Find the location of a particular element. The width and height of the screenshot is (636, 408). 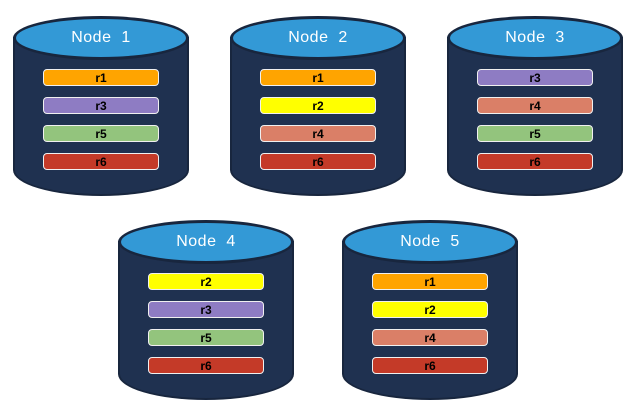

replica-bars: r2 r3 r5 r6 is located at coordinates (206, 323).